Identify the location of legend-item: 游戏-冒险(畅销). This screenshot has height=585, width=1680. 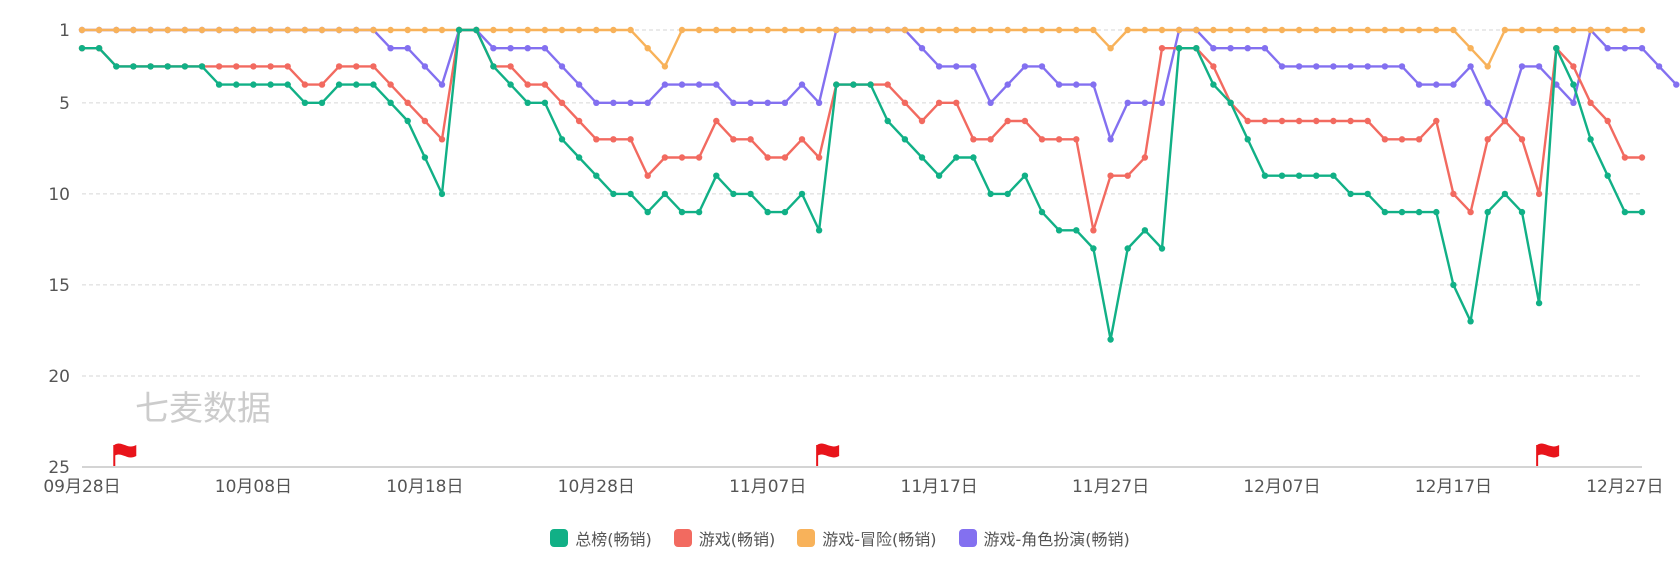
(867, 538).